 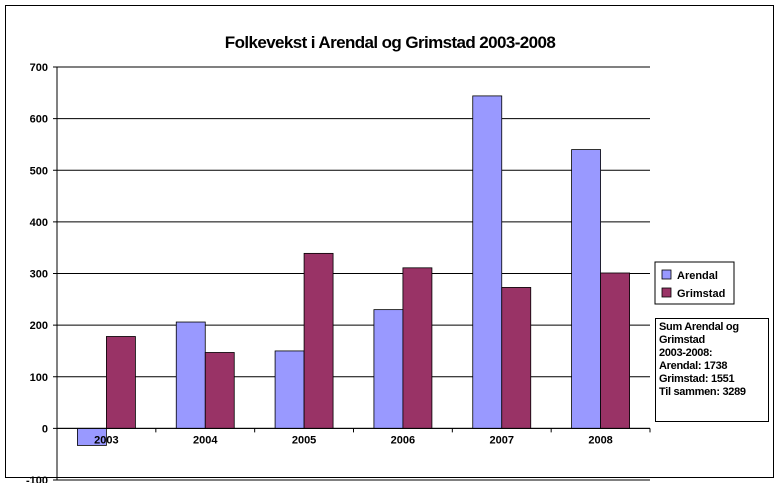 What do you see at coordinates (502, 440) in the screenshot?
I see `x-tick-label: 2007` at bounding box center [502, 440].